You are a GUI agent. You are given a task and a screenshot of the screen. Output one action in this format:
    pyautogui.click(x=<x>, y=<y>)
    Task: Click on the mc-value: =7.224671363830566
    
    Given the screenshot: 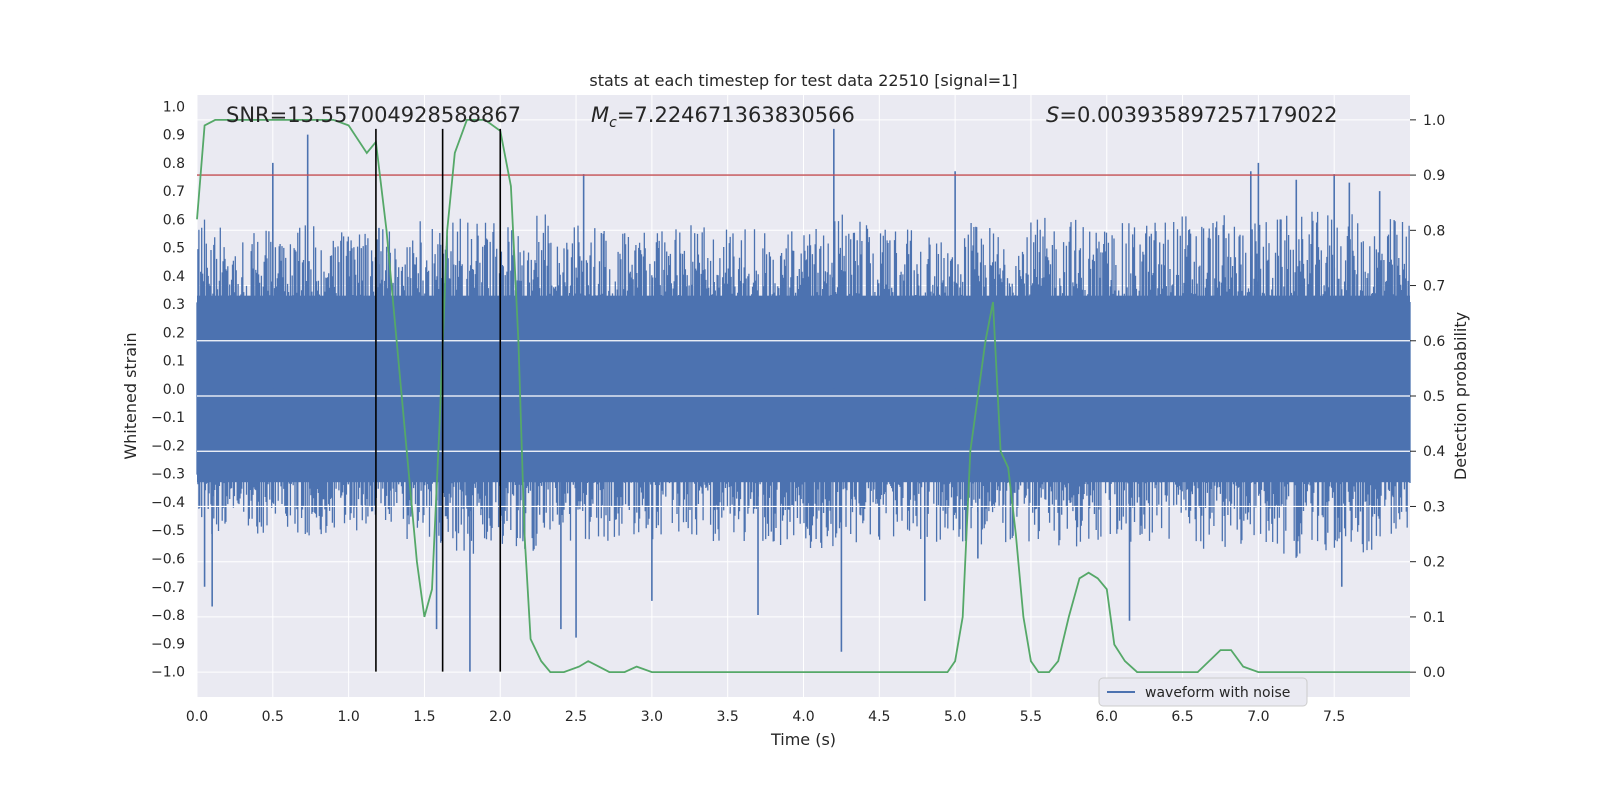 What is the action you would take?
    pyautogui.click(x=736, y=115)
    